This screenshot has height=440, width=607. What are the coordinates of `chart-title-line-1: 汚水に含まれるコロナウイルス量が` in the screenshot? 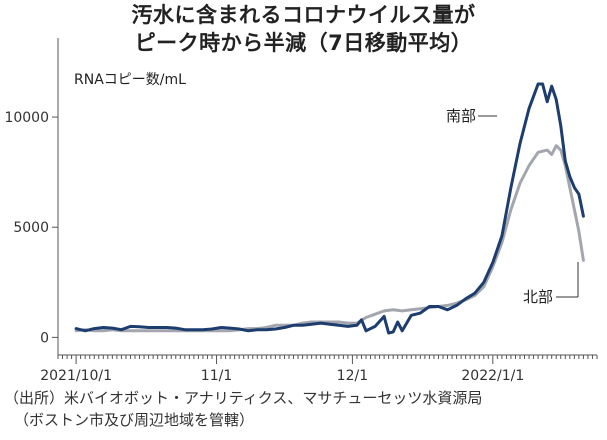 It's located at (303, 15).